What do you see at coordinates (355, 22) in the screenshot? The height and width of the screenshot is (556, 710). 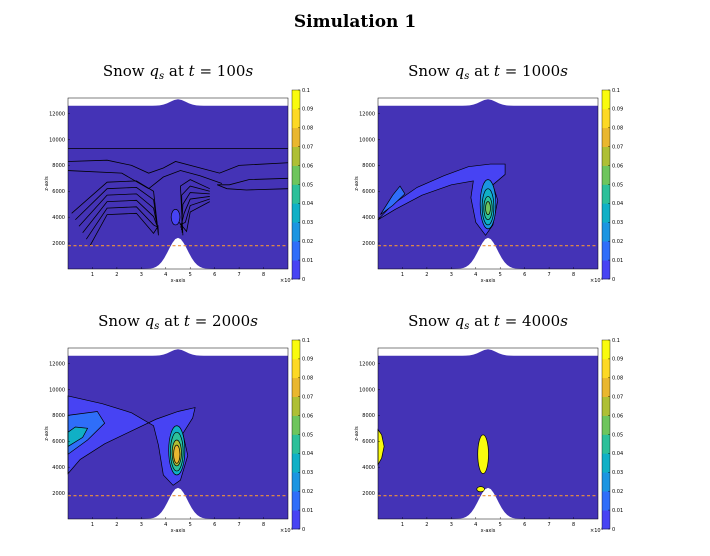 I see `figure-title: Simulation 1` at bounding box center [355, 22].